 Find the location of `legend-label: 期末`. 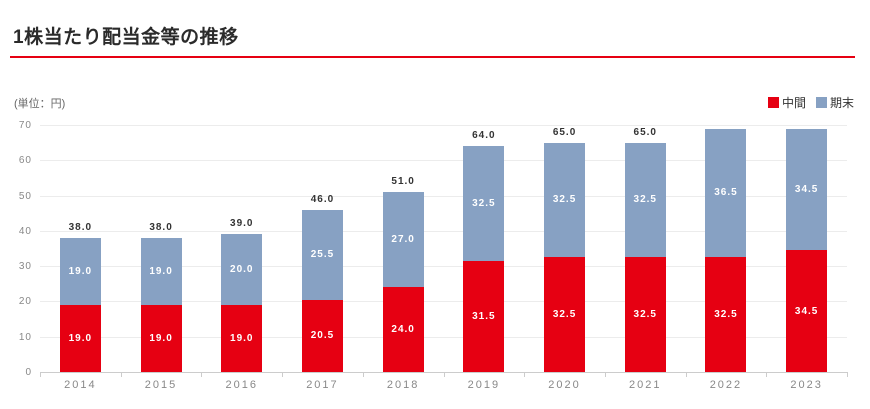

legend-label: 期末 is located at coordinates (841, 103).